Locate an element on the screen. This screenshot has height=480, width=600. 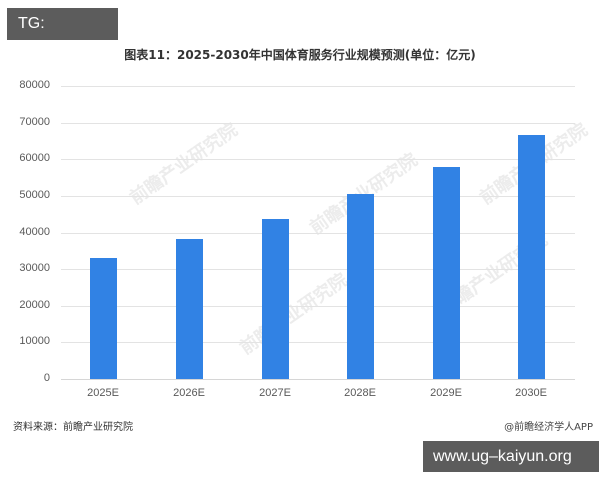
x-tick-label: 2026E is located at coordinates (189, 393).